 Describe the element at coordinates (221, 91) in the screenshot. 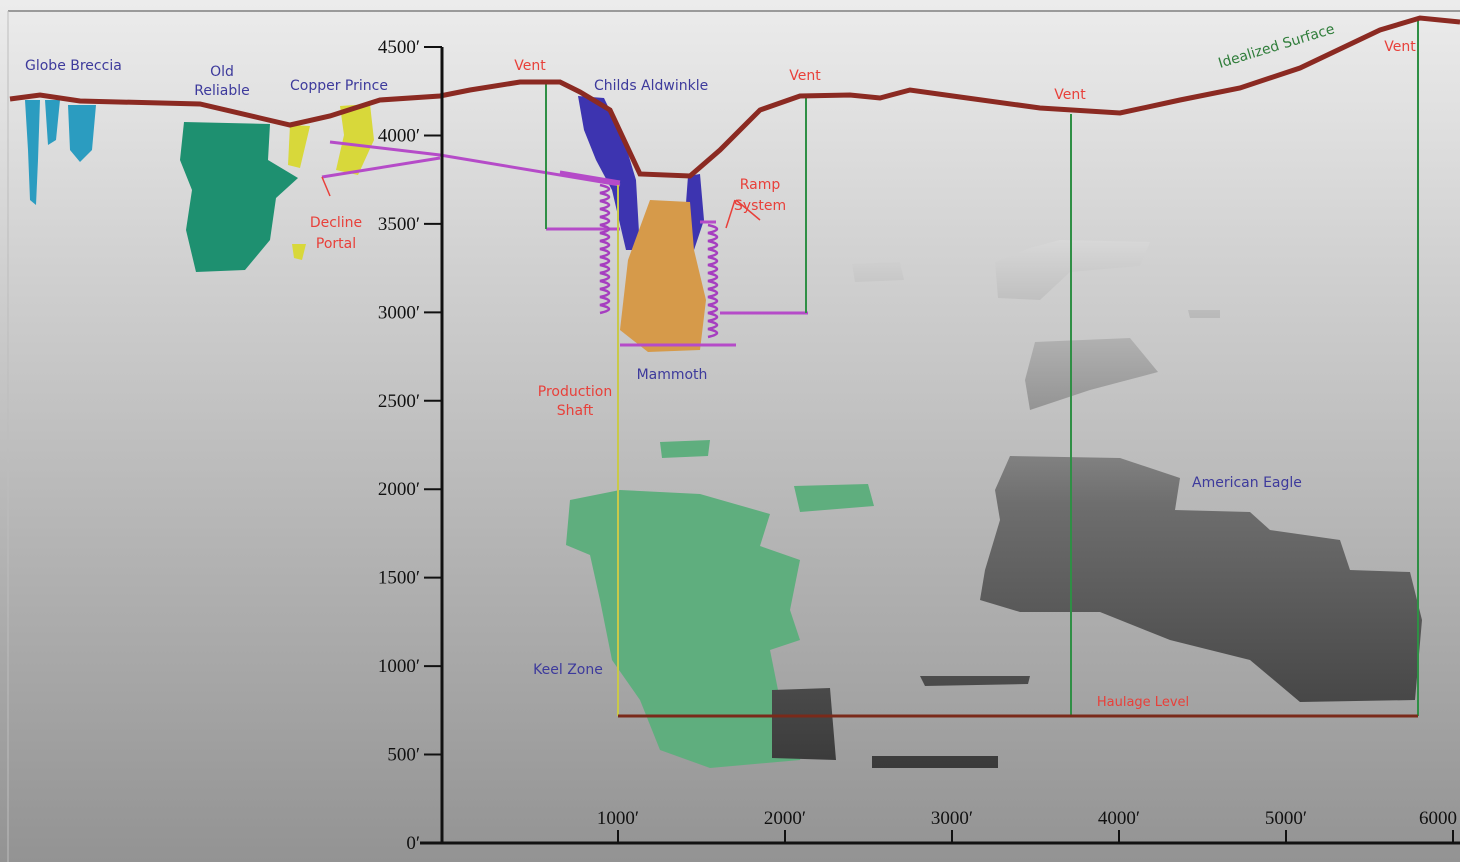

I see `label-line: Reliable` at that location.